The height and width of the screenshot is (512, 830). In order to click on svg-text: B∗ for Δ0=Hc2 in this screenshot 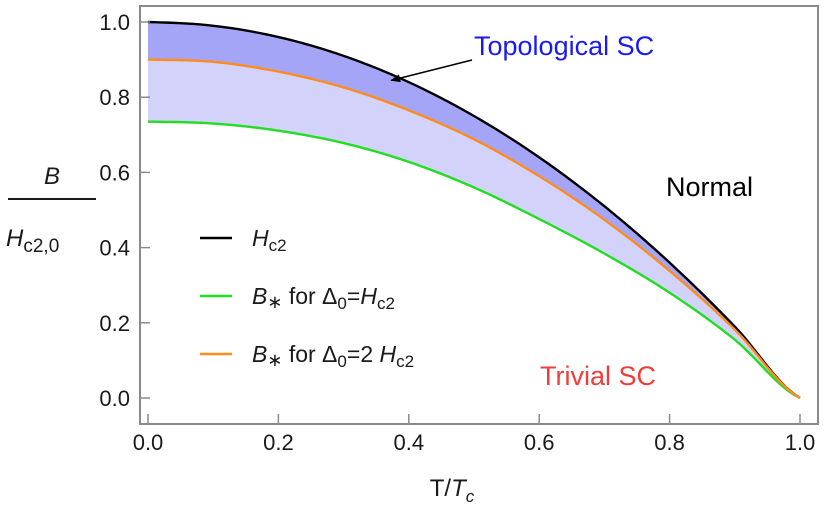, I will do `click(323, 298)`.